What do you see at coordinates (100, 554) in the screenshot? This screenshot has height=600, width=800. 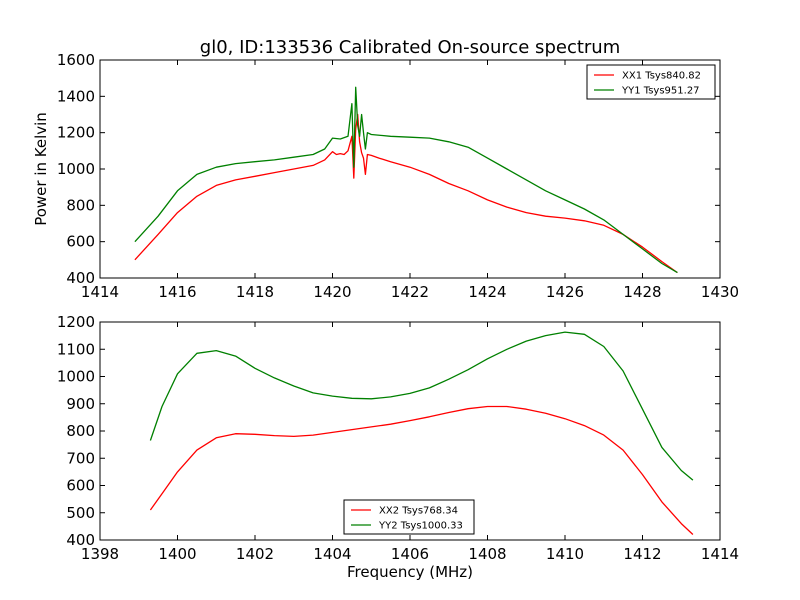 I see `x-tick-label: 1398` at bounding box center [100, 554].